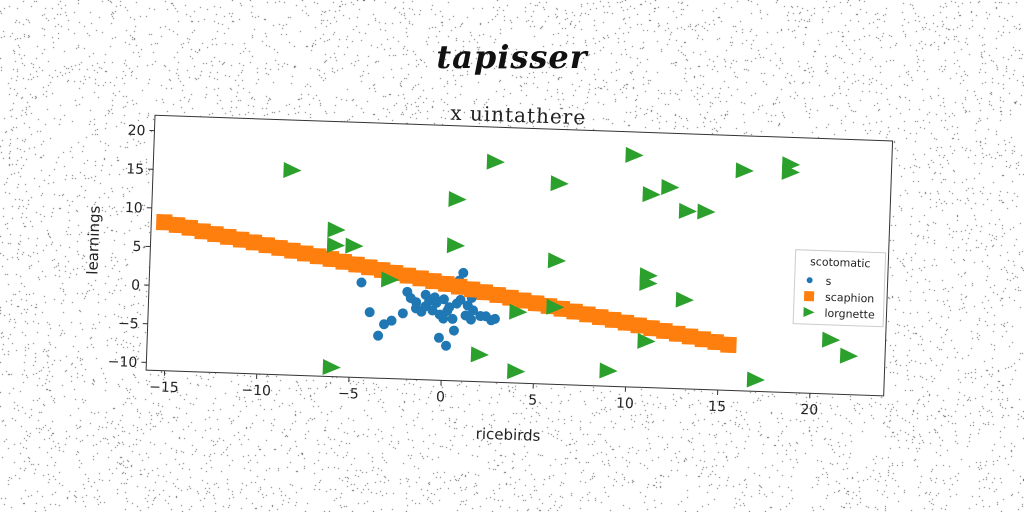 The height and width of the screenshot is (512, 1024). What do you see at coordinates (809, 296) in the screenshot?
I see `legend-marker-scaphion` at bounding box center [809, 296].